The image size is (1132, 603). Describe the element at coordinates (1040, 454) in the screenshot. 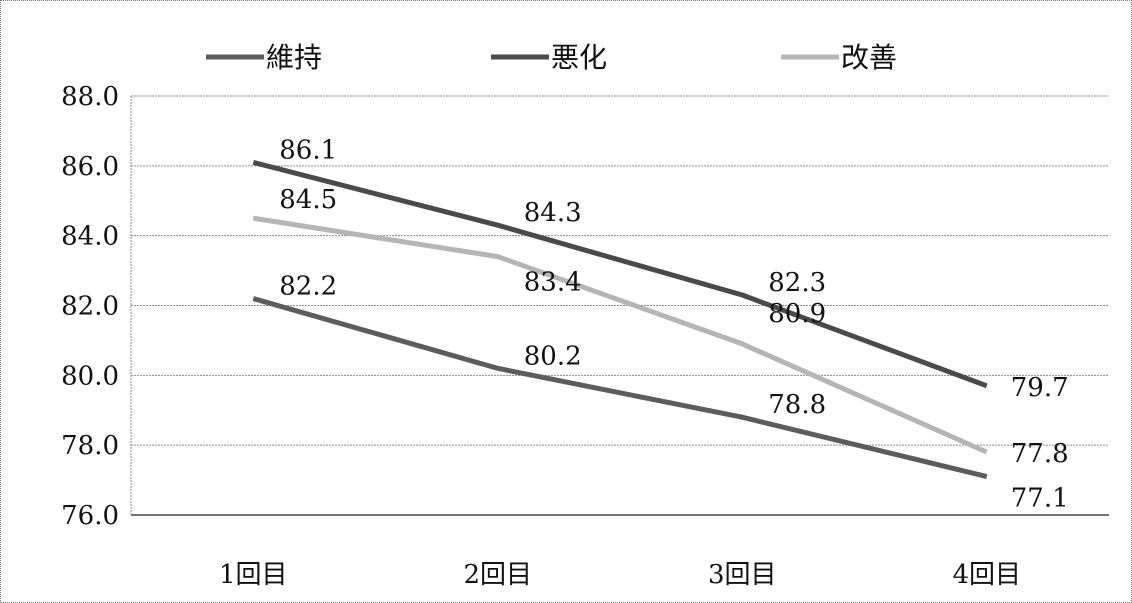

I see `data-label: 77.8` at that location.